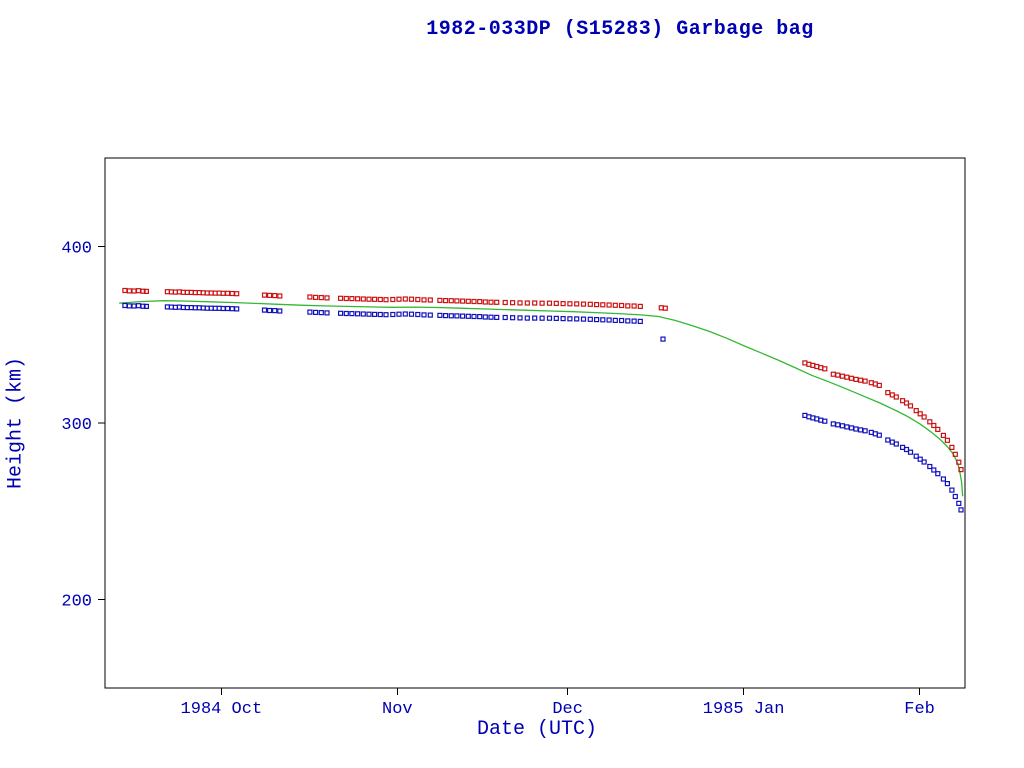 Image resolution: width=1024 pixels, height=768 pixels. I want to click on x-tick-label: Feb, so click(919, 709).